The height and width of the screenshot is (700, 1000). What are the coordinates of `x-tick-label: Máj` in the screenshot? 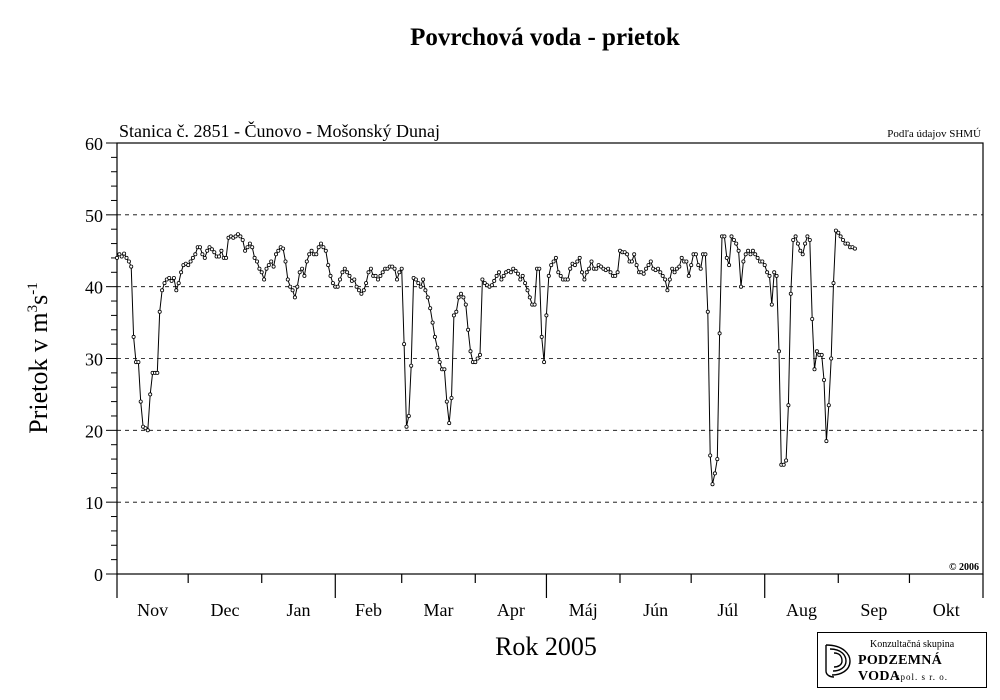 It's located at (583, 610).